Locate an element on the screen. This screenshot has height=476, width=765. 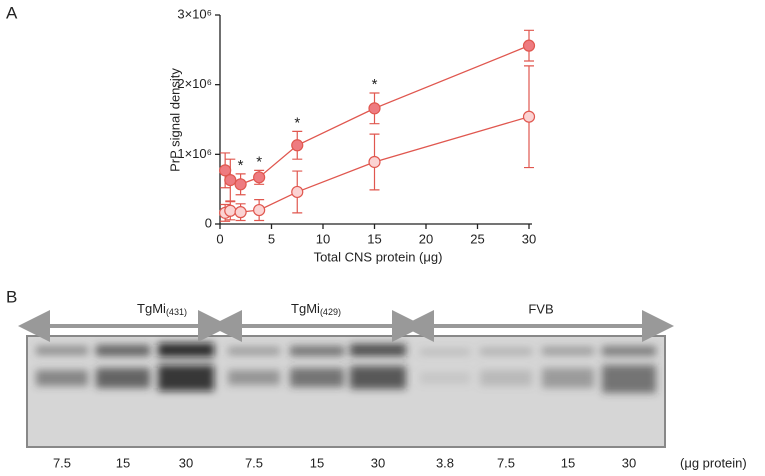
y-tick-label: 2×10⁶ is located at coordinates (194, 83).